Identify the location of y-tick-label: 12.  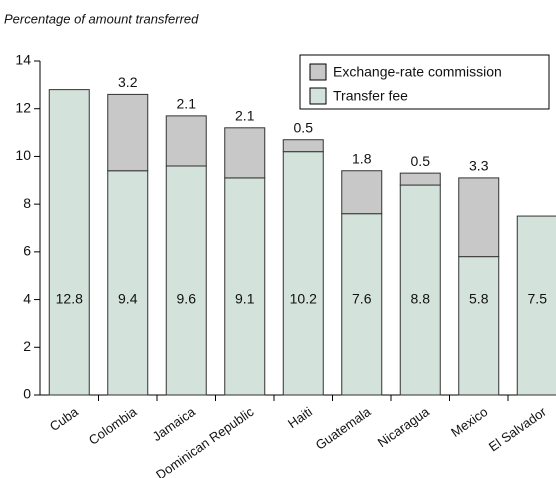
(23, 107).